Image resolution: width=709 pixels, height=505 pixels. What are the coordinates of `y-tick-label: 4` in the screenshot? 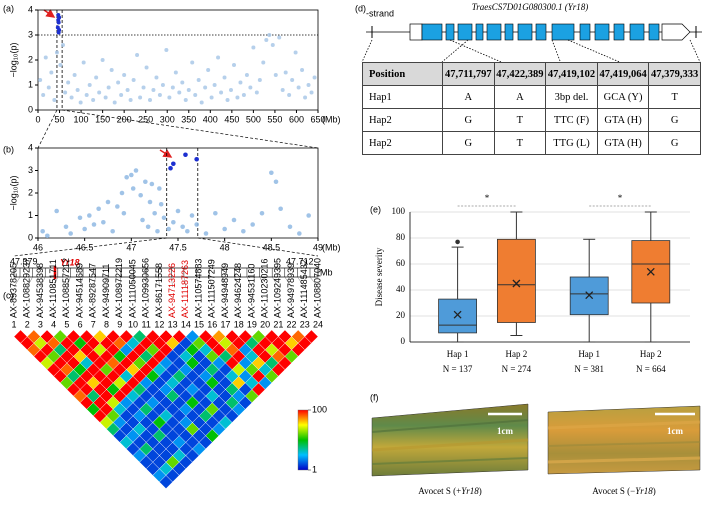 It's located at (30, 147).